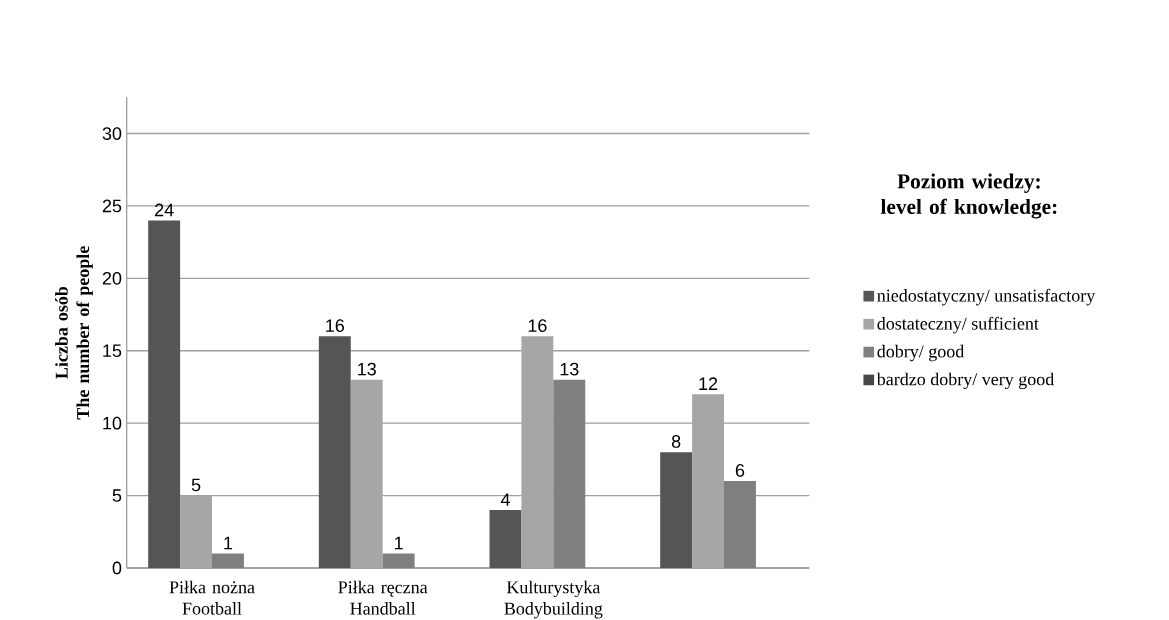 The image size is (1169, 620). I want to click on legend-label: dostateczny/ sufficient, so click(958, 325).